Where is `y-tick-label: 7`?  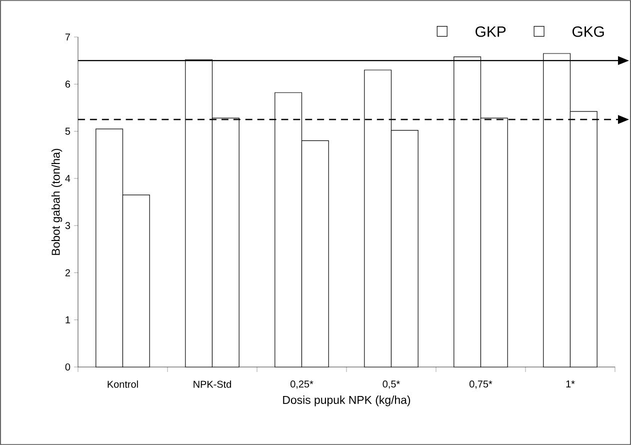 y-tick-label: 7 is located at coordinates (67, 37).